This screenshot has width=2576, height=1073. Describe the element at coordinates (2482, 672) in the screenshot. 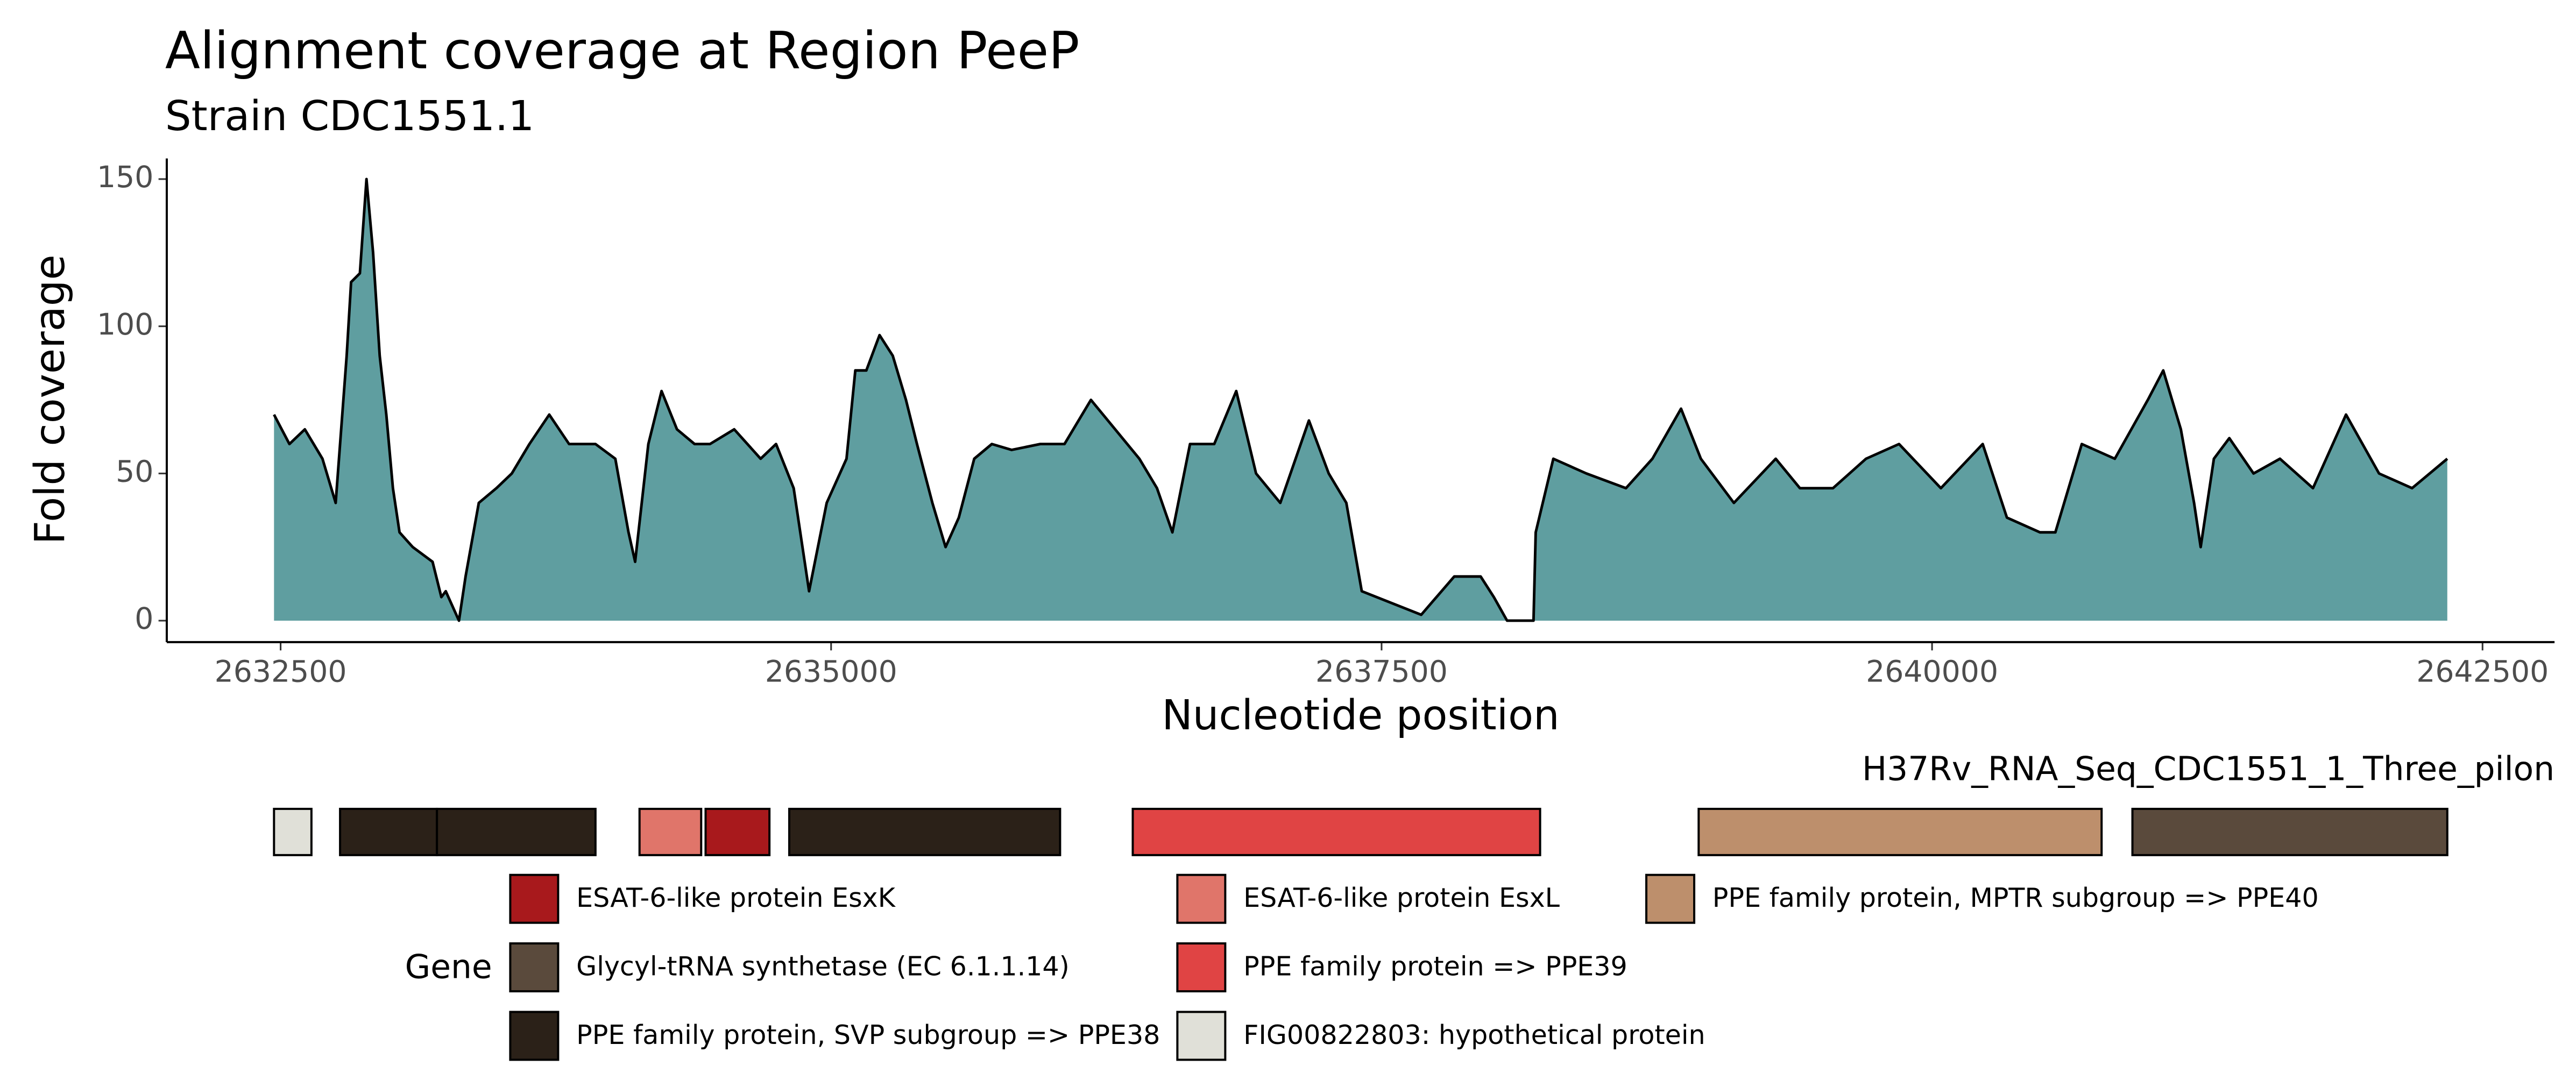

I see `x-tick-label: 2642500` at that location.